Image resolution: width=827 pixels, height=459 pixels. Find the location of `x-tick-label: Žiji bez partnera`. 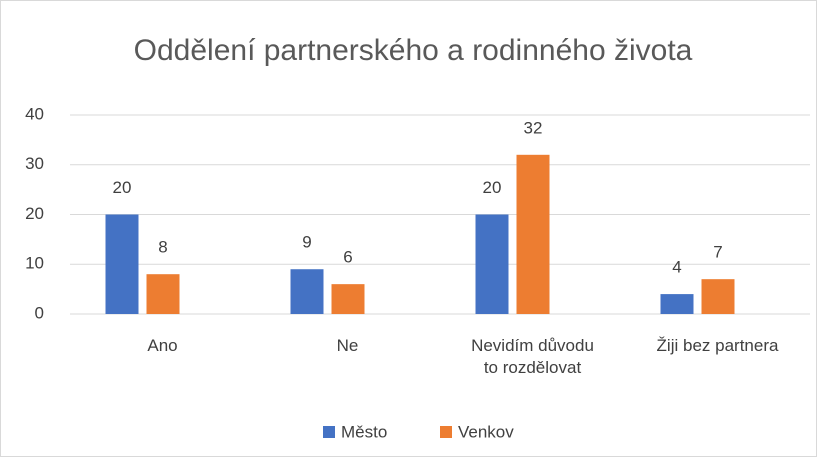

x-tick-label: Žiji bez partnera is located at coordinates (717, 345).